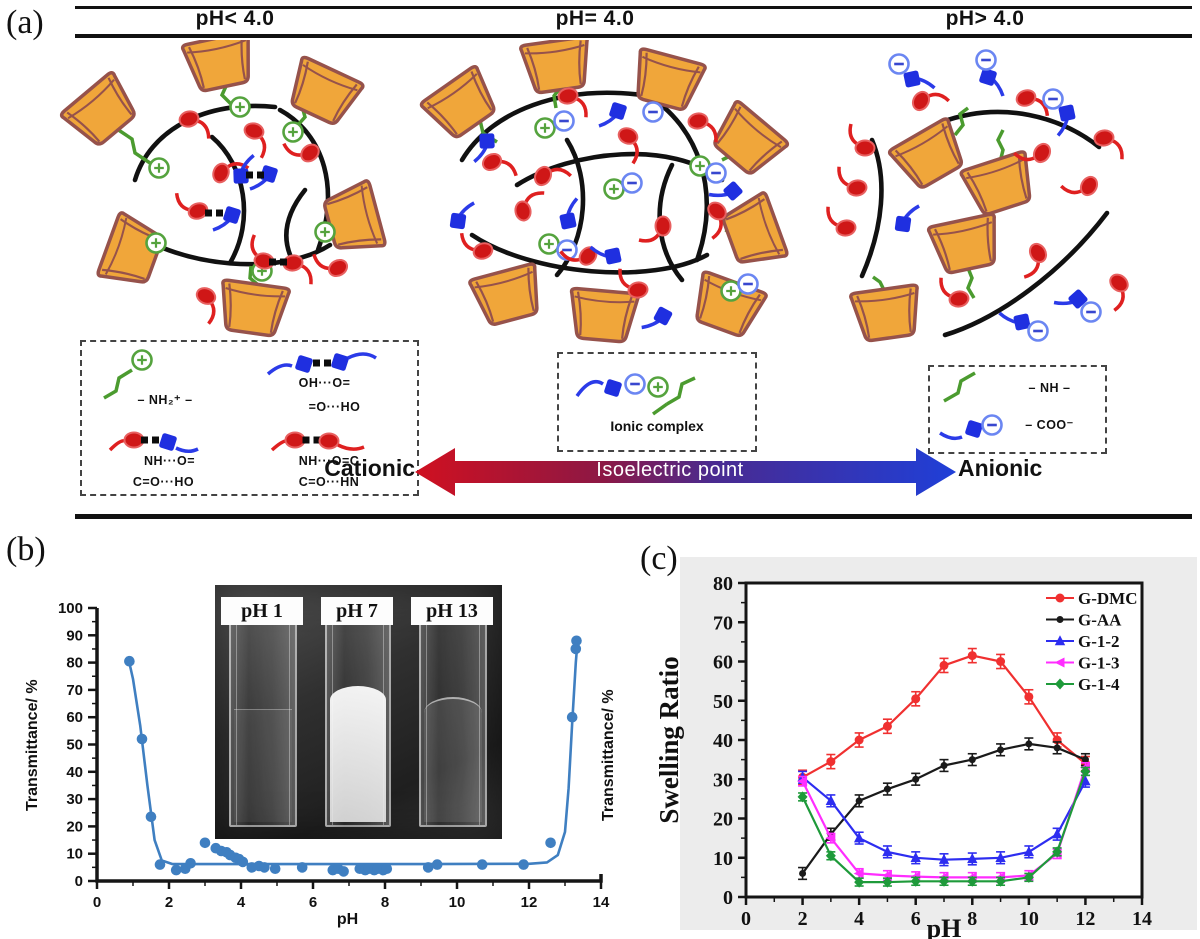 This screenshot has width=1200, height=939. I want to click on chart-legend: G-DMC G-AA G-1-2 G-1-3 G-1-4, so click(1091, 641).